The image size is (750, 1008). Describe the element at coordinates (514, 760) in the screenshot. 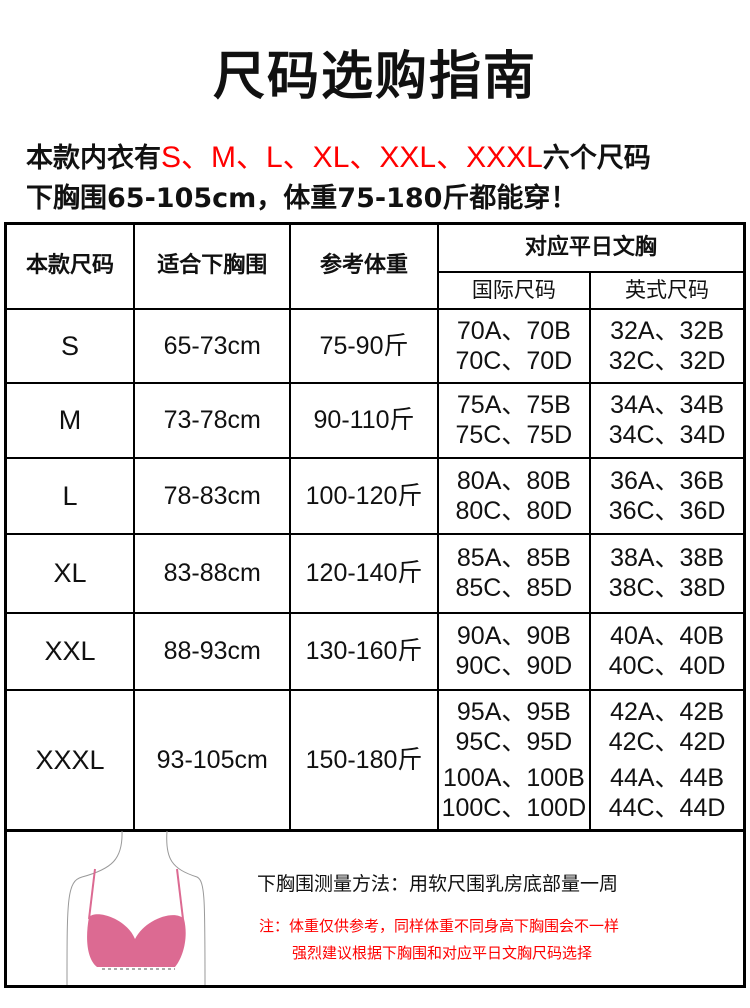

I see `intl-cell: 95A、95B 95C、95D 100A、100B 100C、100D` at that location.